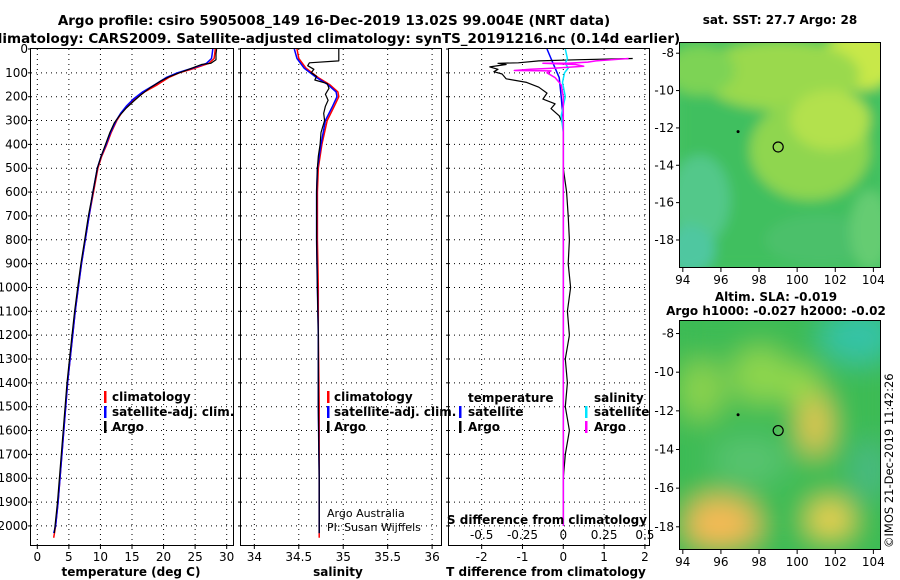 The height and width of the screenshot is (580, 900). Describe the element at coordinates (482, 557) in the screenshot. I see `difference-xtick-label: -2` at that location.